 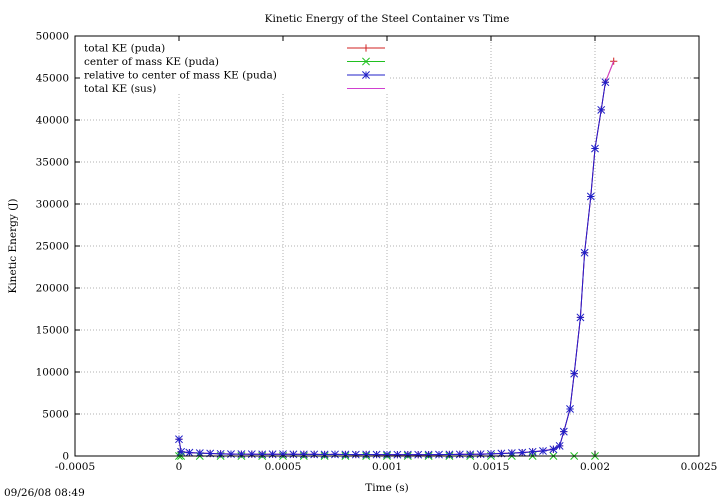 What do you see at coordinates (55, 415) in the screenshot?
I see `y-tick-label: 5000` at bounding box center [55, 415].